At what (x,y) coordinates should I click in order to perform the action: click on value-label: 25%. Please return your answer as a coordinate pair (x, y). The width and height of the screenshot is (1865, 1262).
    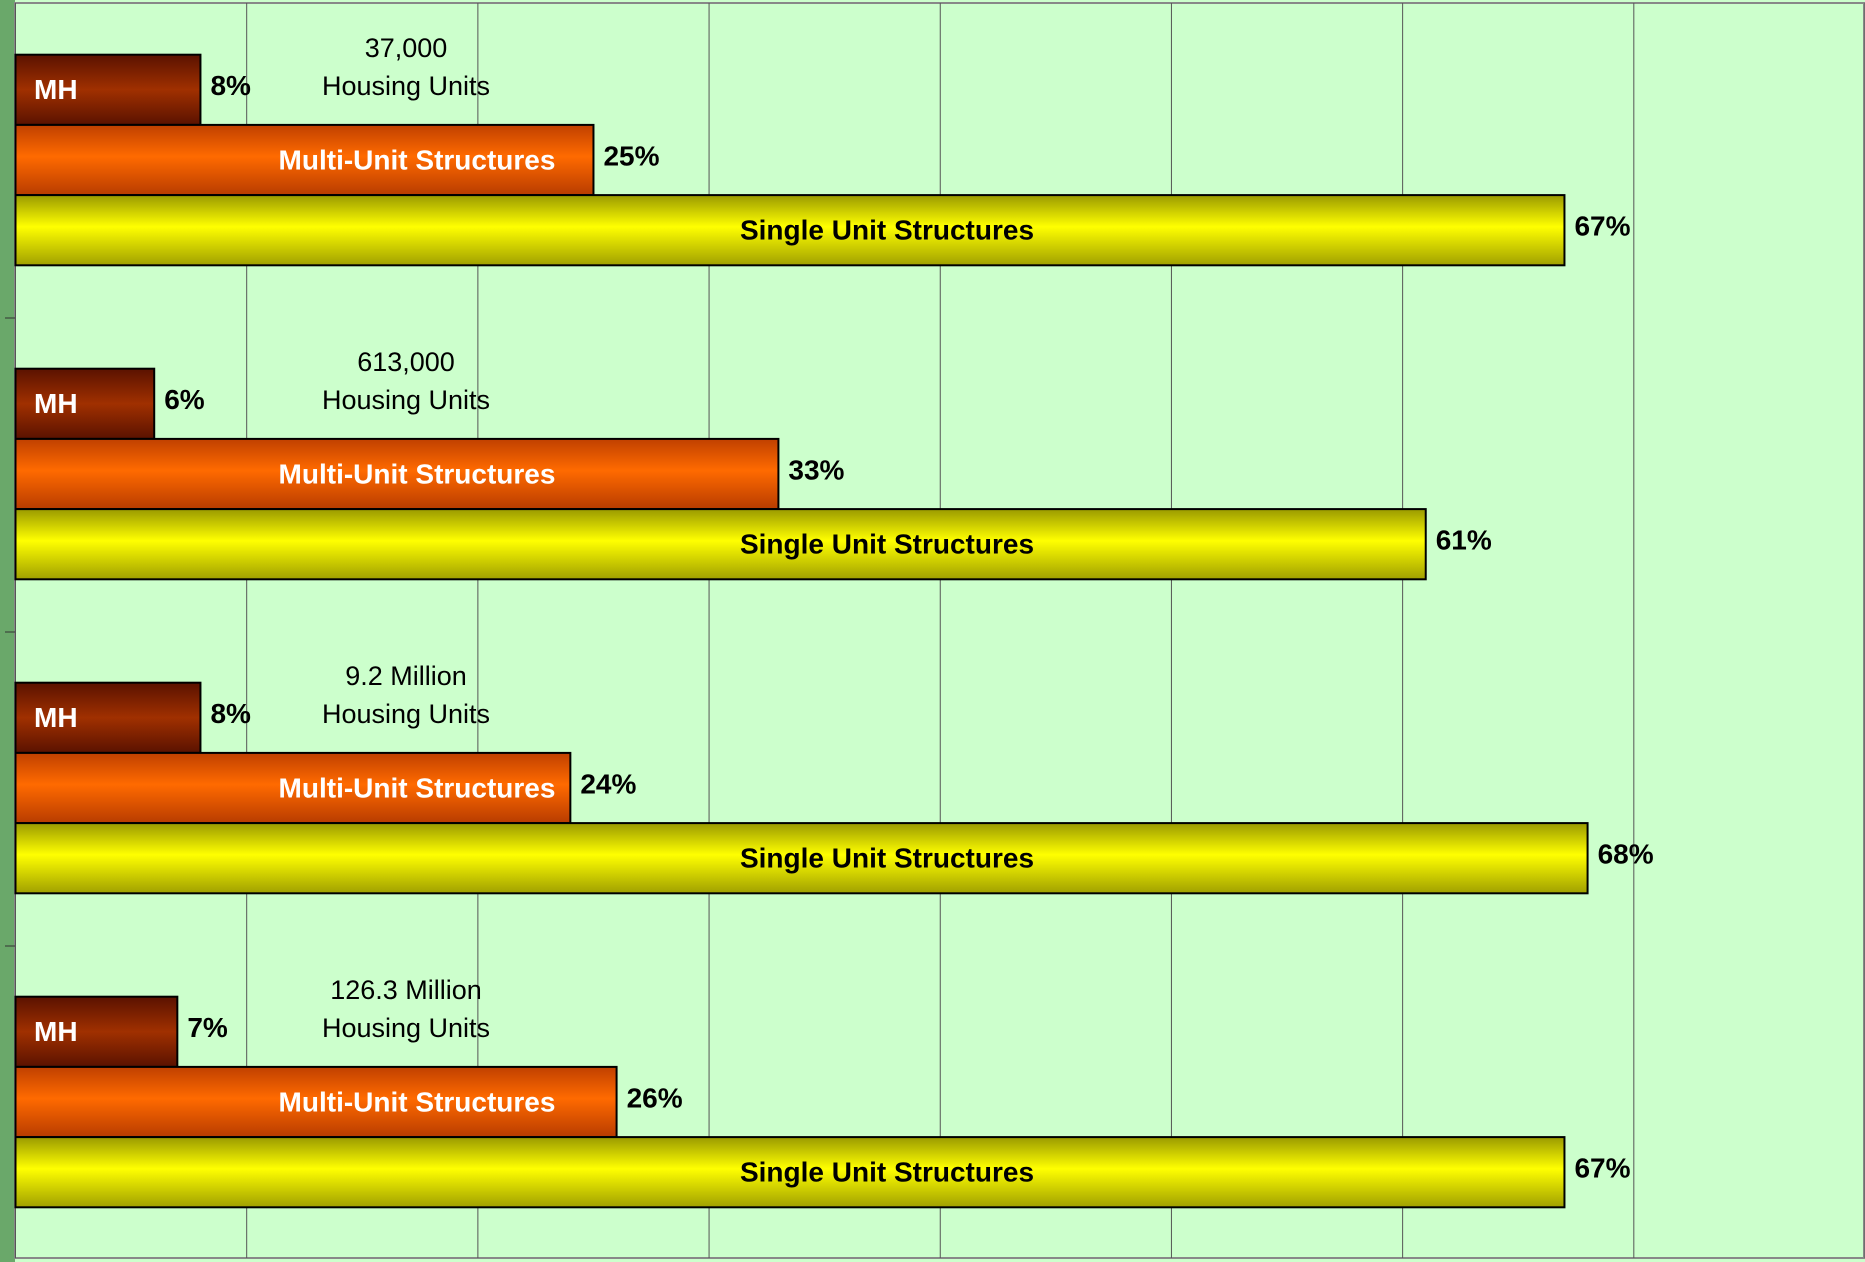
    Looking at the image, I should click on (631, 155).